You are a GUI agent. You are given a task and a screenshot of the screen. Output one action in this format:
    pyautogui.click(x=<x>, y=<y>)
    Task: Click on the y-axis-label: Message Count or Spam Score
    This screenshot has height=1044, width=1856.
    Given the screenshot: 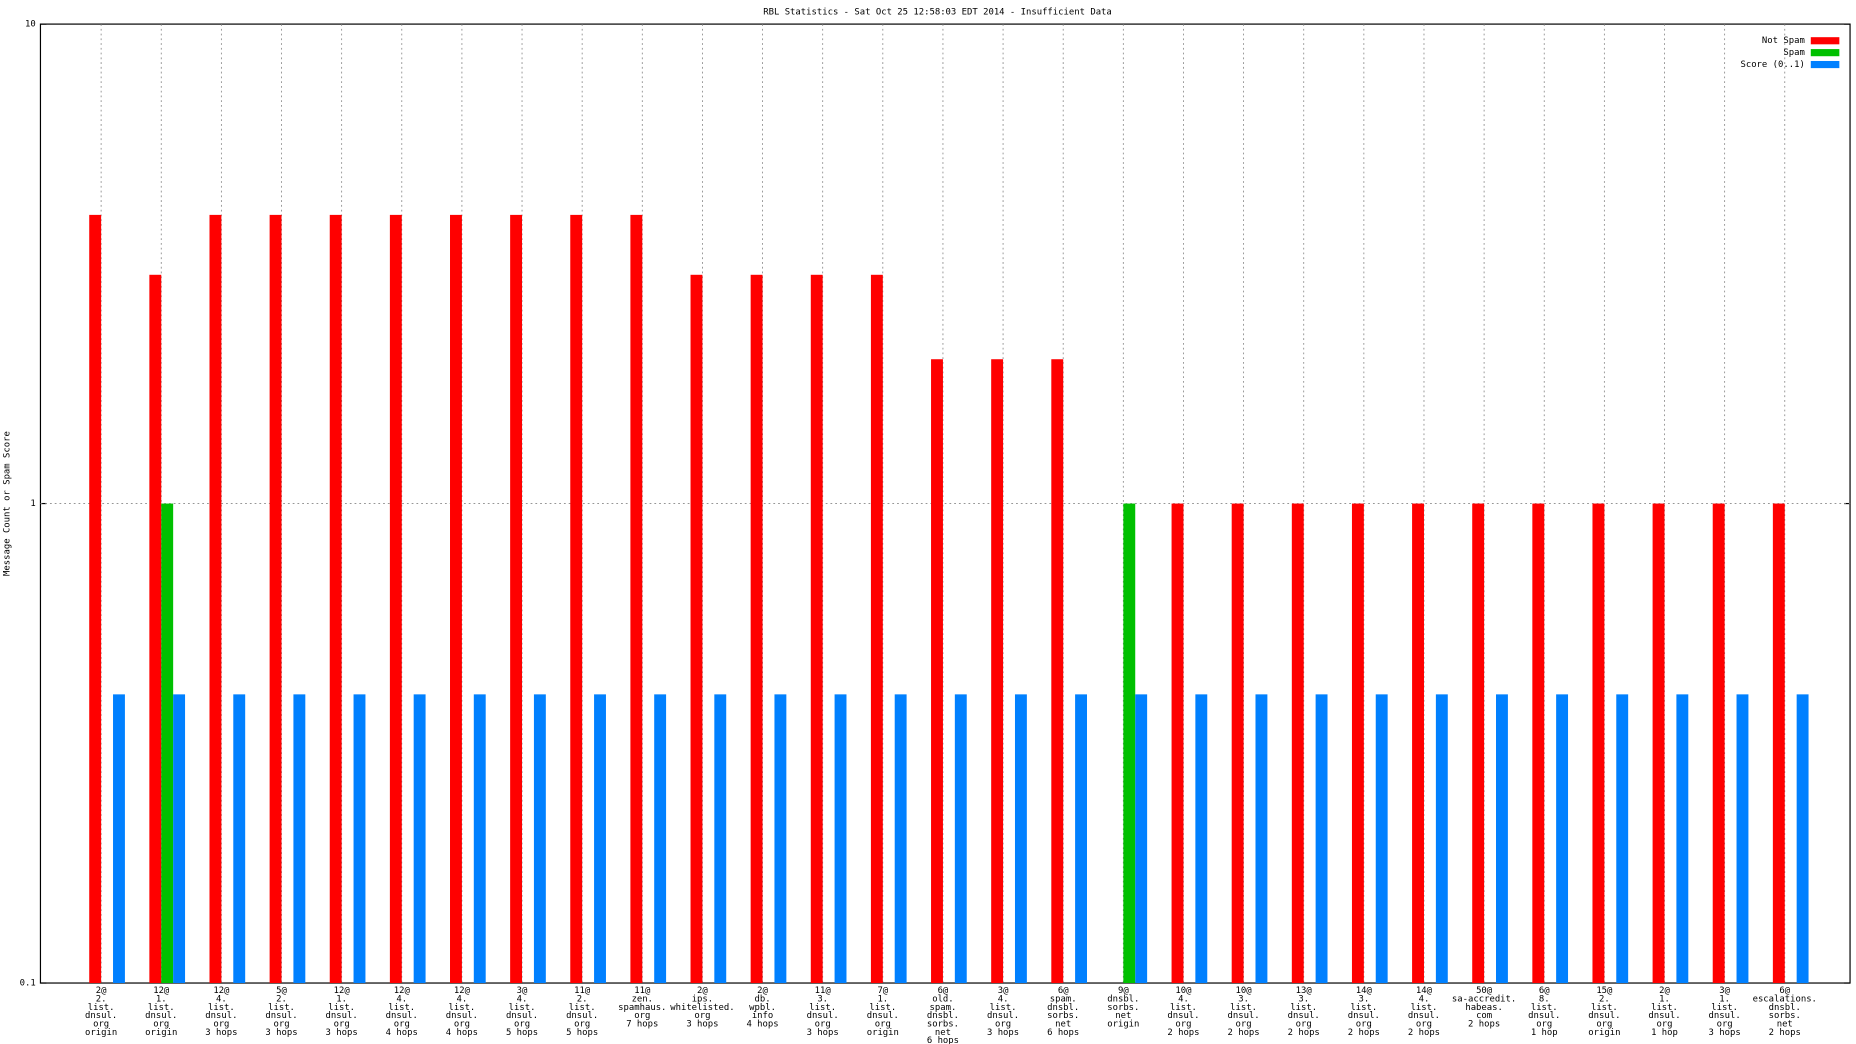 What is the action you would take?
    pyautogui.click(x=8, y=503)
    